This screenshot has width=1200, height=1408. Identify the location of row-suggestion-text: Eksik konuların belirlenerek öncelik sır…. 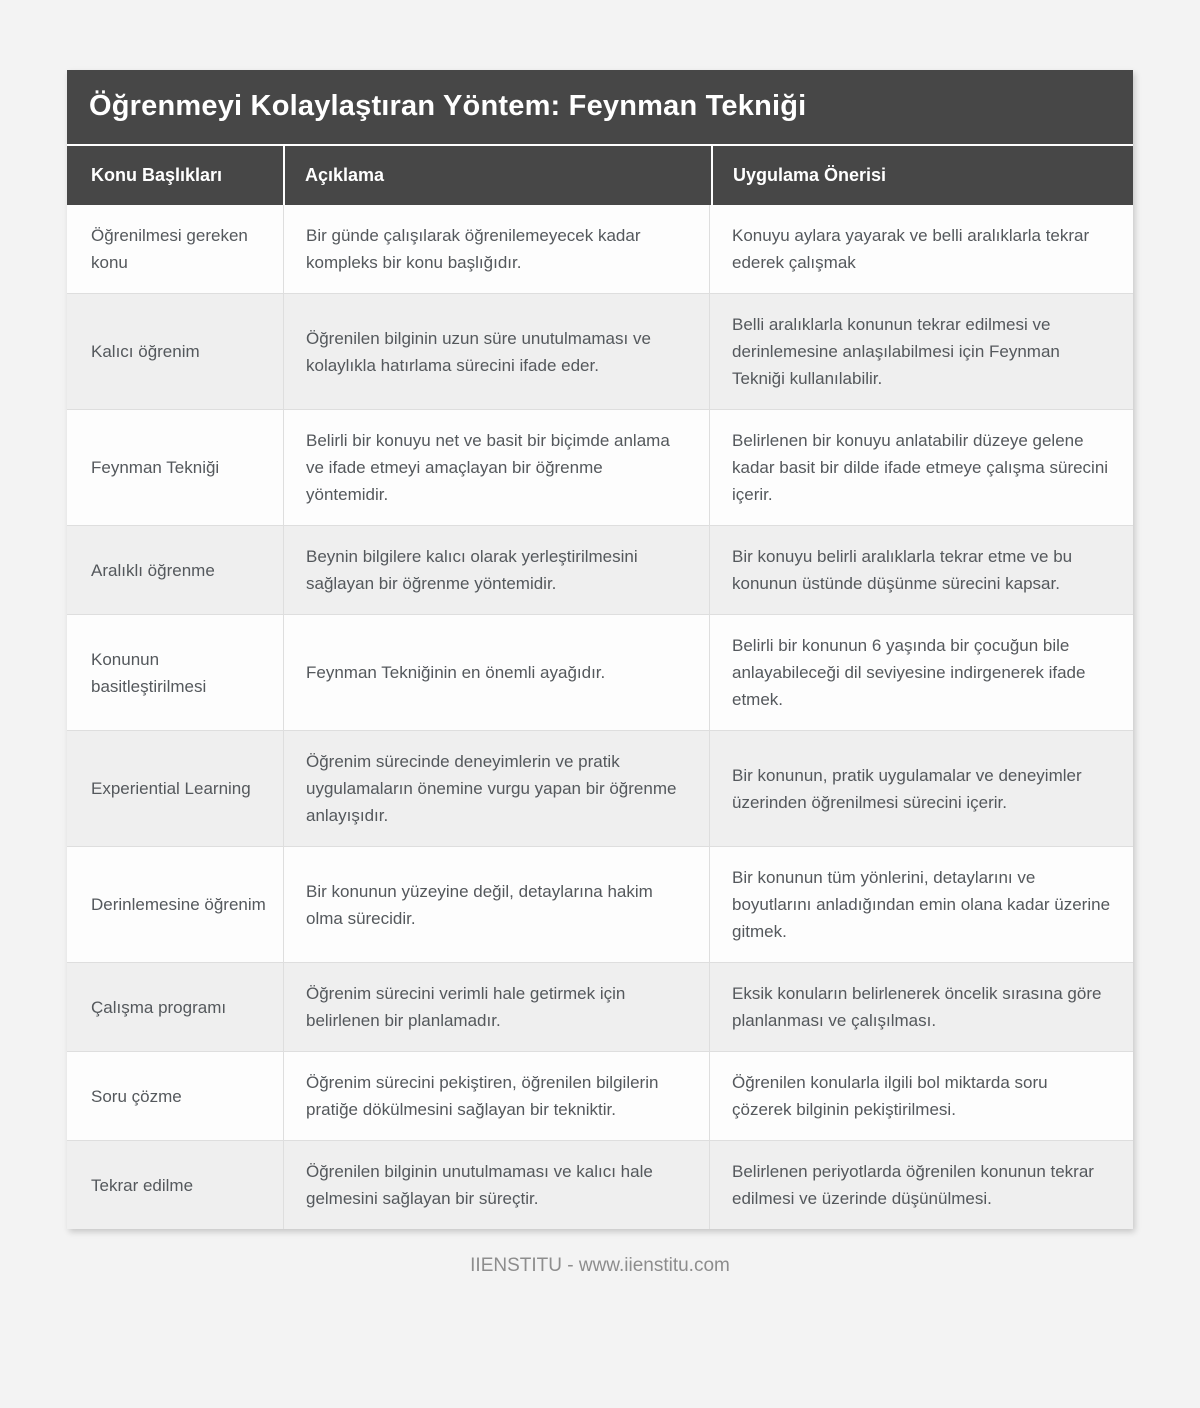
(921, 1006).